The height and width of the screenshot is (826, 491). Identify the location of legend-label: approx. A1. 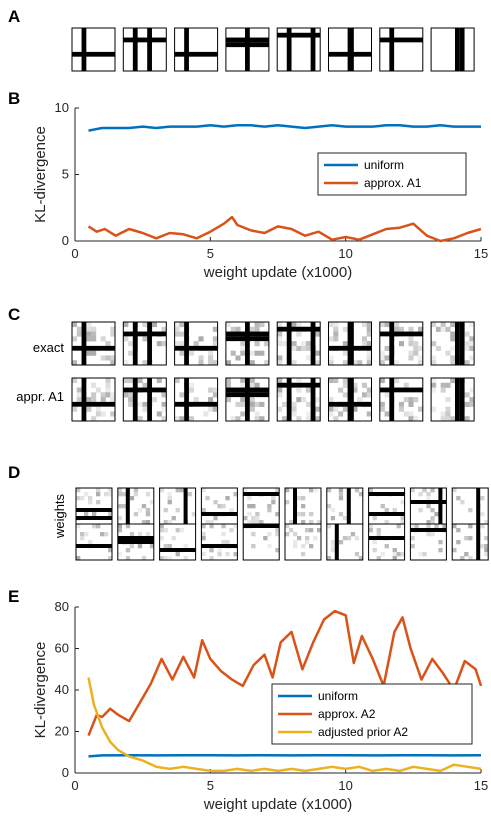
(393, 183).